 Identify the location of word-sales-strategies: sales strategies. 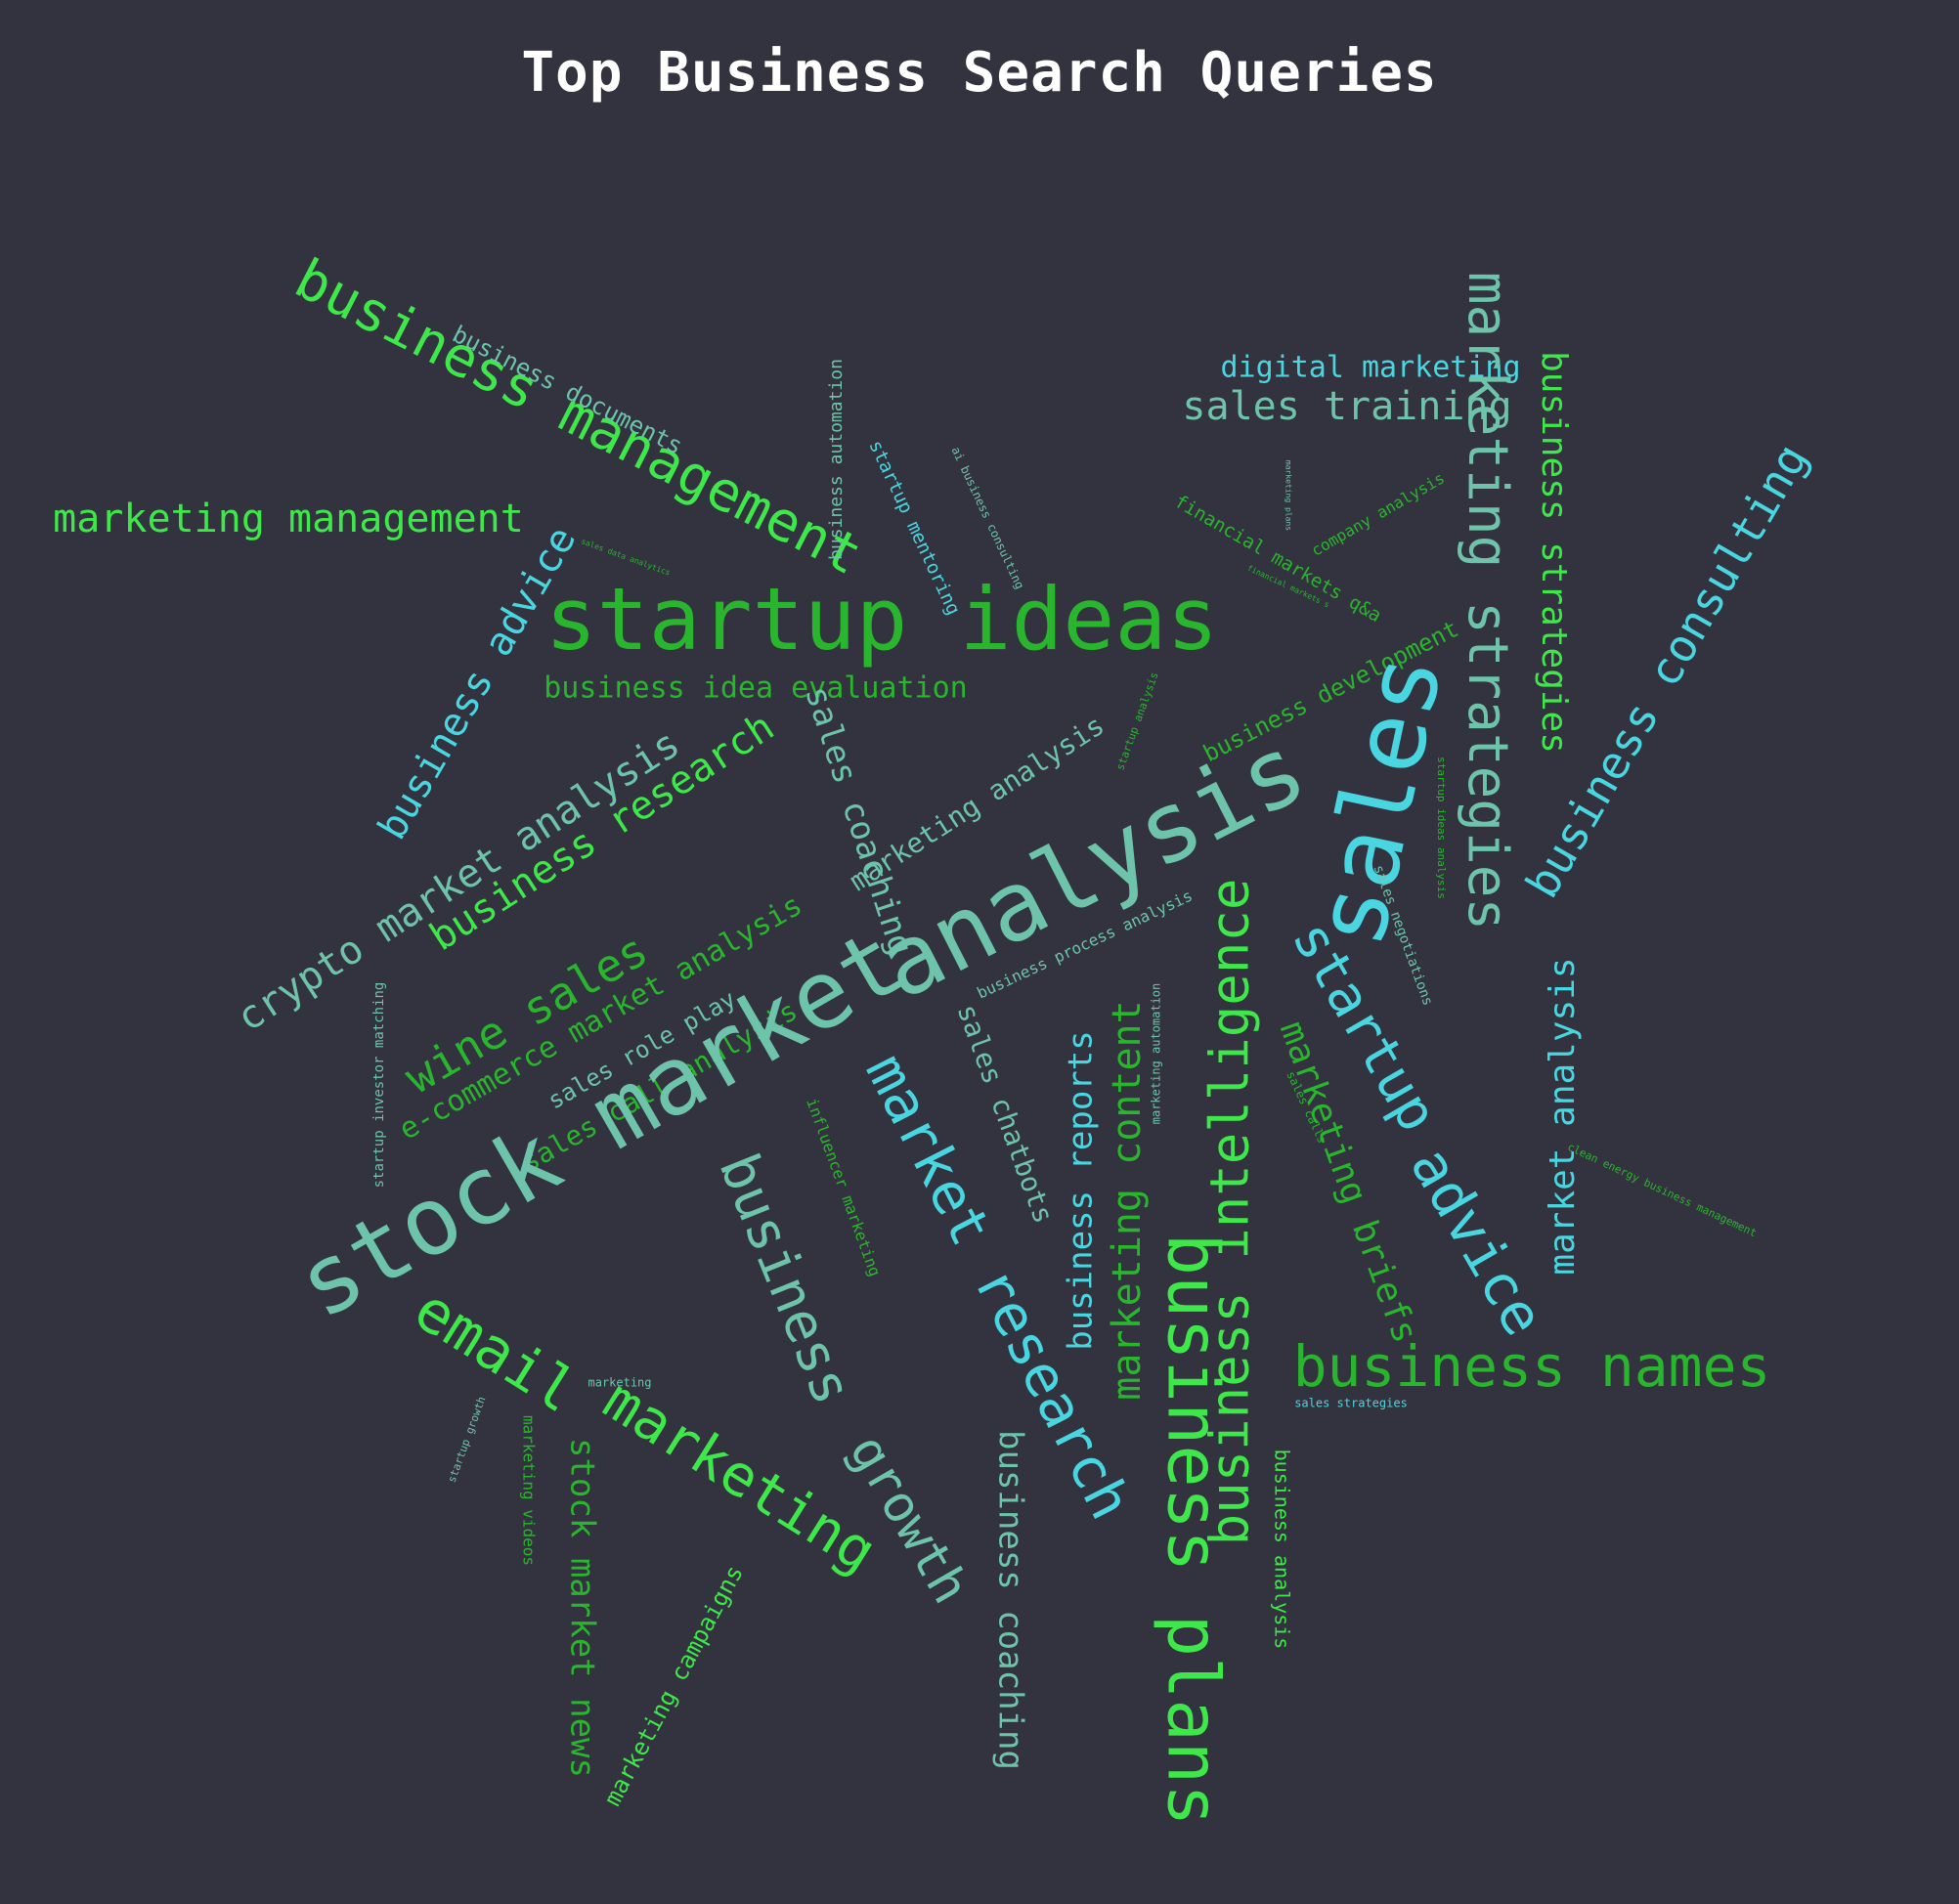
(1351, 1403).